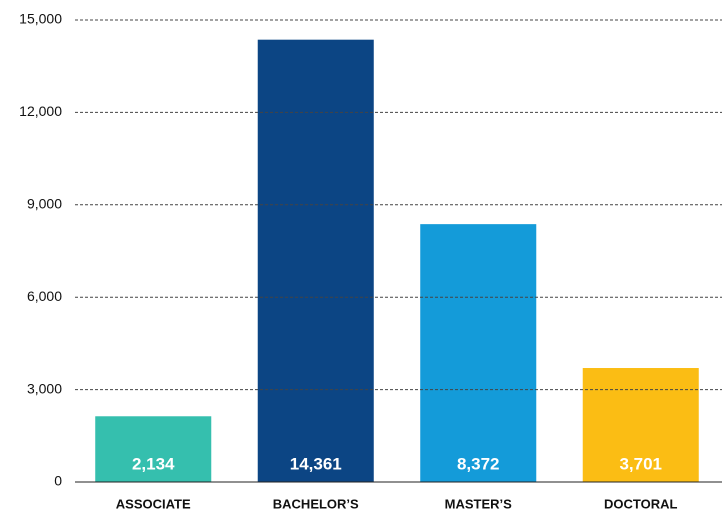  I want to click on x-tick-label: BACHELOR’S, so click(316, 503).